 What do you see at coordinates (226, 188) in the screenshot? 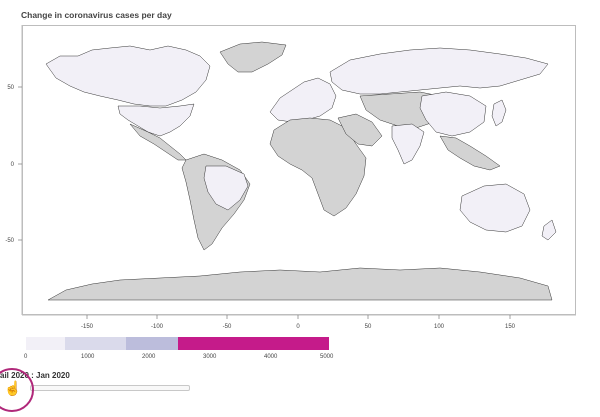
I see `country-brazil` at bounding box center [226, 188].